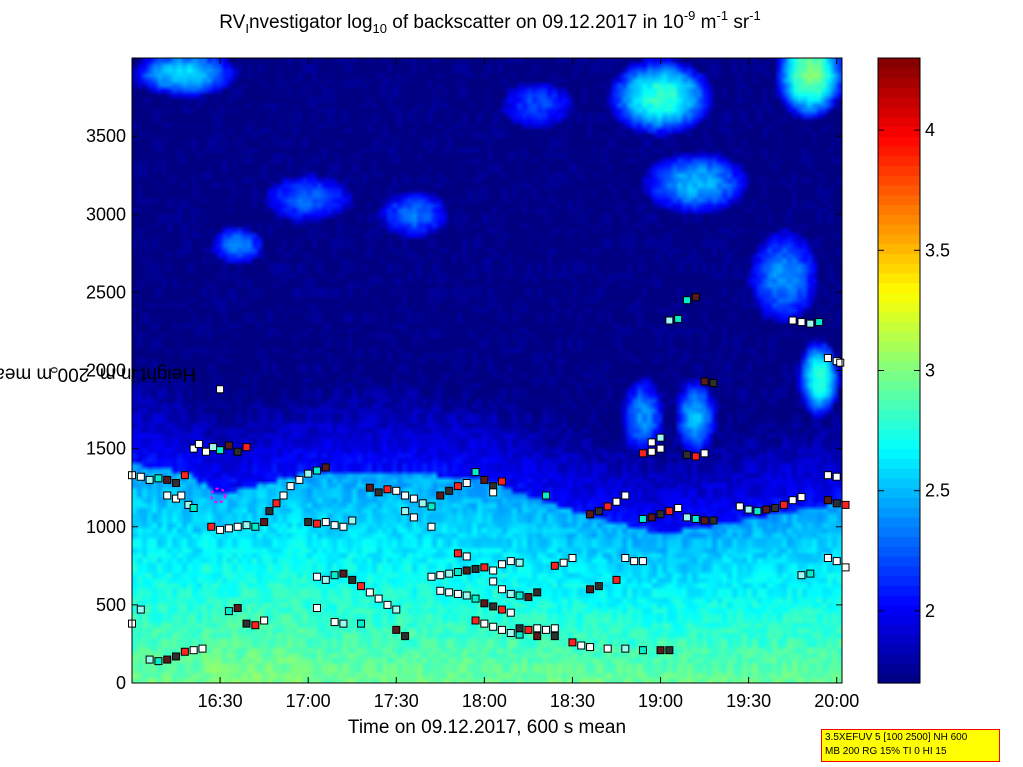  Describe the element at coordinates (218, 495) in the screenshot. I see `highlight-ring-marker` at that location.